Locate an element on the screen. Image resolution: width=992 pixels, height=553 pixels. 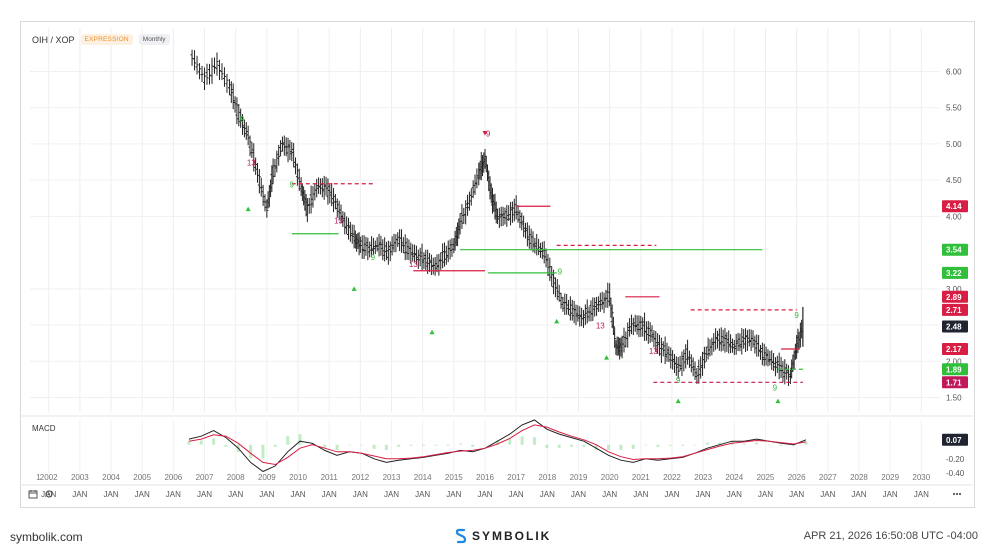
x-year-label: 2030 is located at coordinates (921, 477).